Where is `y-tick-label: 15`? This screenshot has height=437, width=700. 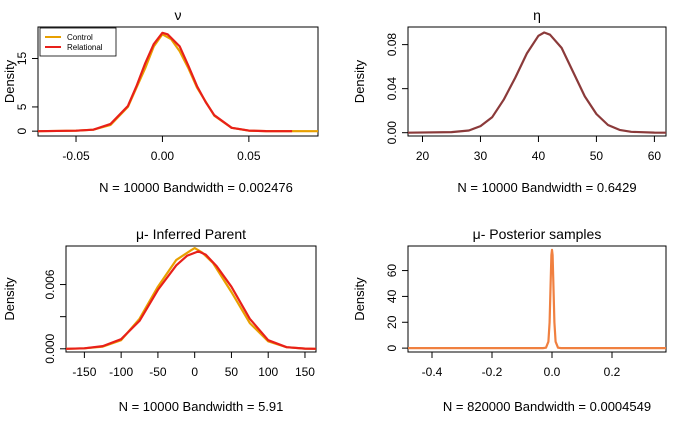 y-tick-label: 15 is located at coordinates (22, 58).